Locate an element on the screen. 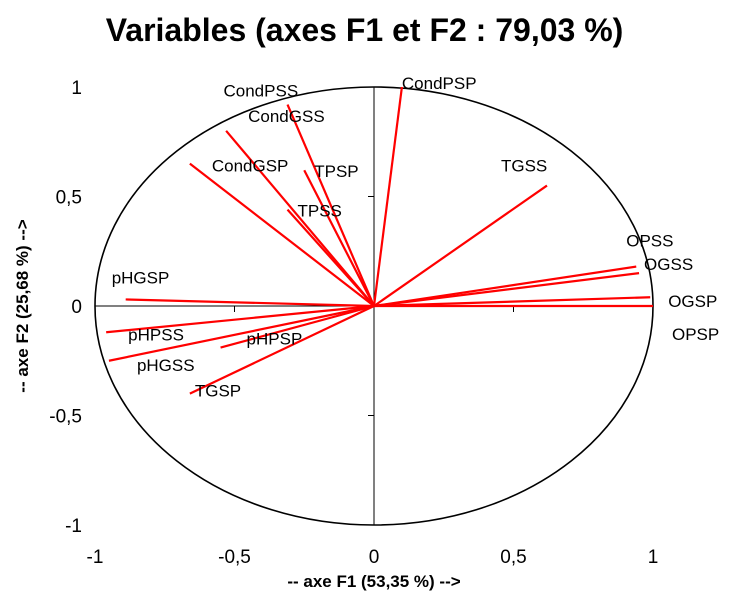 Image resolution: width=729 pixels, height=599 pixels. label-opss: OPSS is located at coordinates (649, 241).